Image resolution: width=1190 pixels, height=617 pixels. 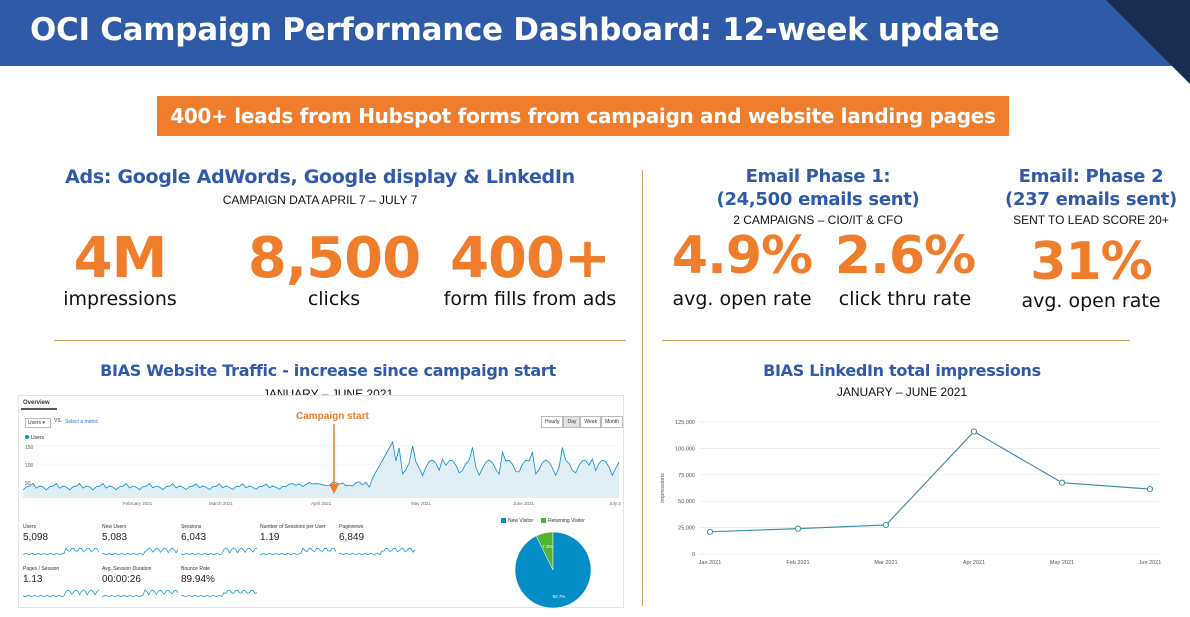 I want to click on ads-impressions-value: 4M, so click(x=120, y=258).